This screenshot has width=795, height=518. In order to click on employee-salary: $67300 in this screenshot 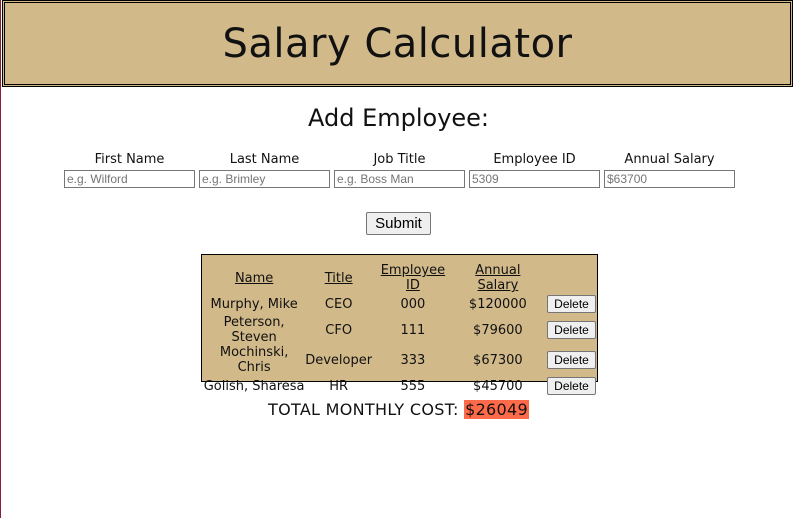, I will do `click(498, 360)`.